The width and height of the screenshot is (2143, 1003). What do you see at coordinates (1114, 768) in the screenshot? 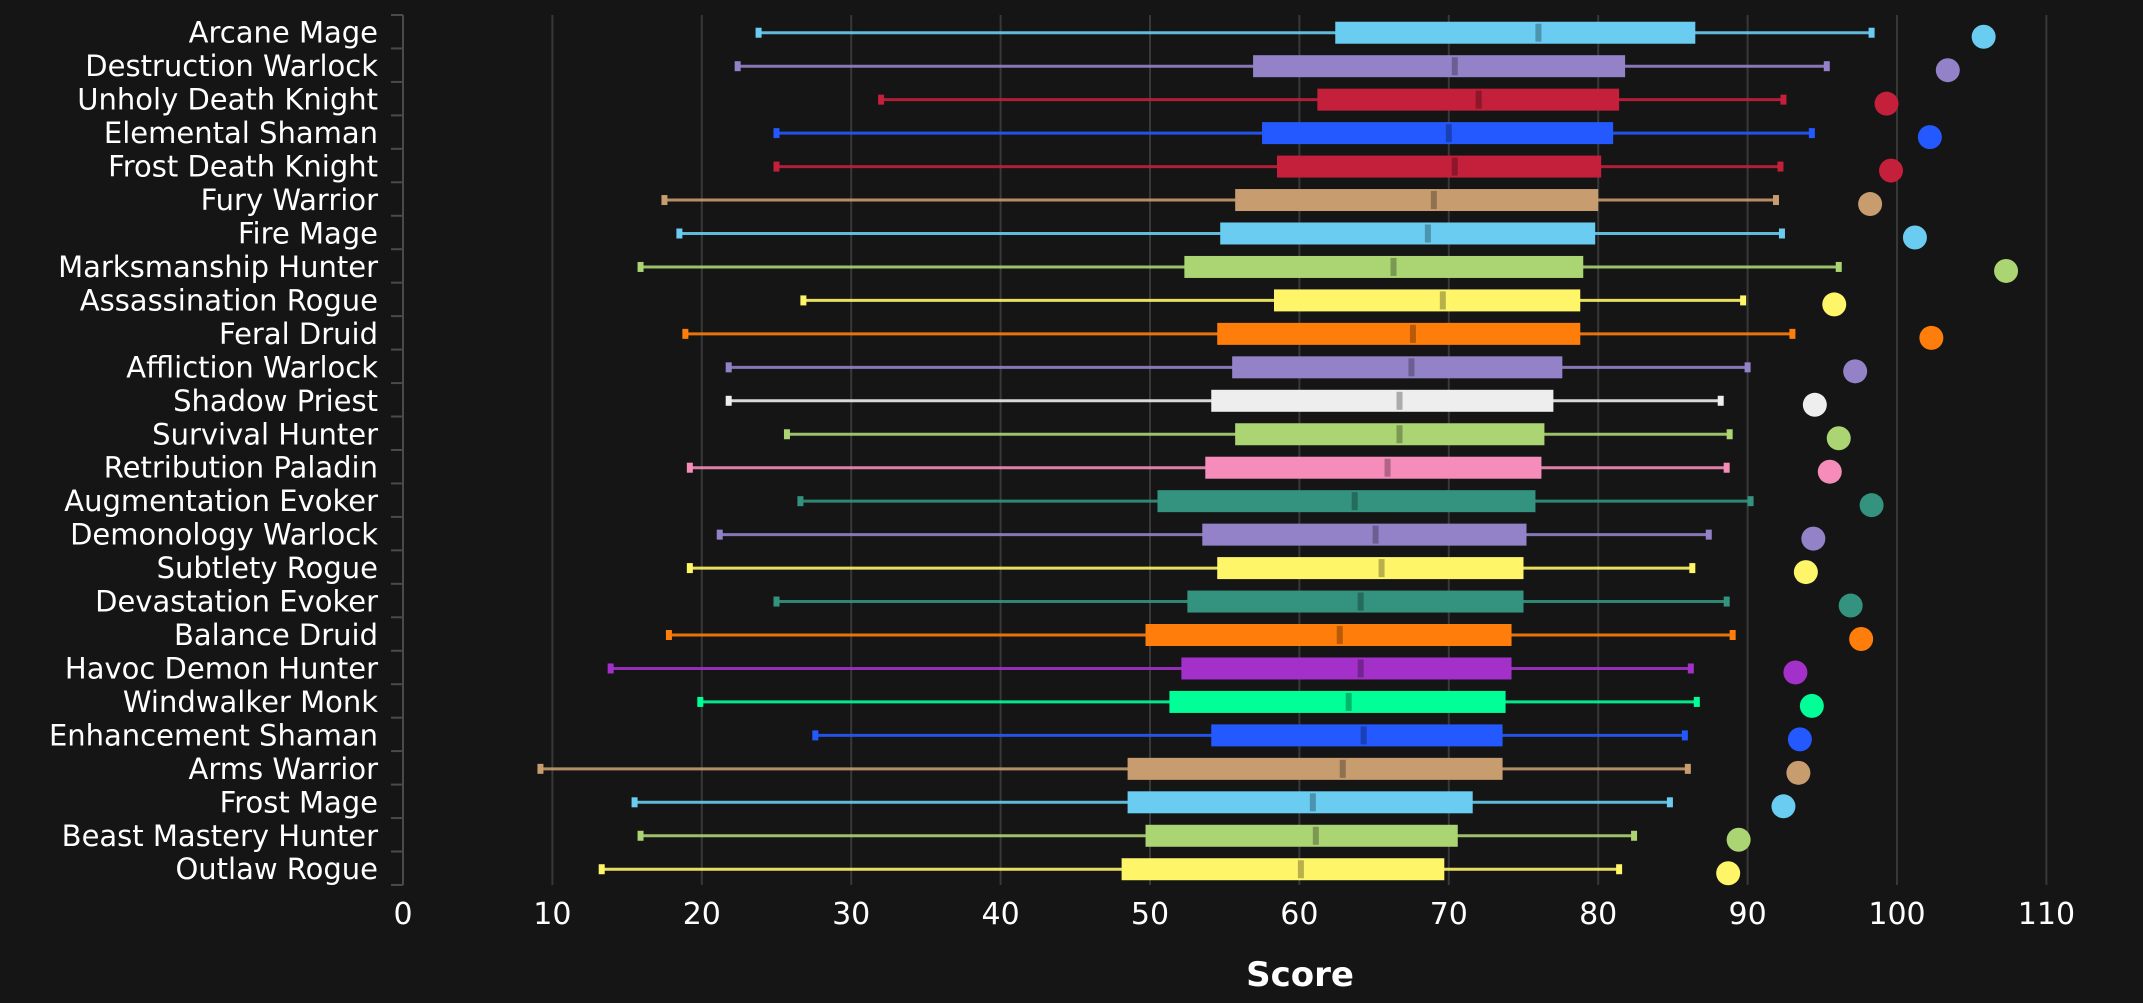
I see `box-arms-warrior` at bounding box center [1114, 768].